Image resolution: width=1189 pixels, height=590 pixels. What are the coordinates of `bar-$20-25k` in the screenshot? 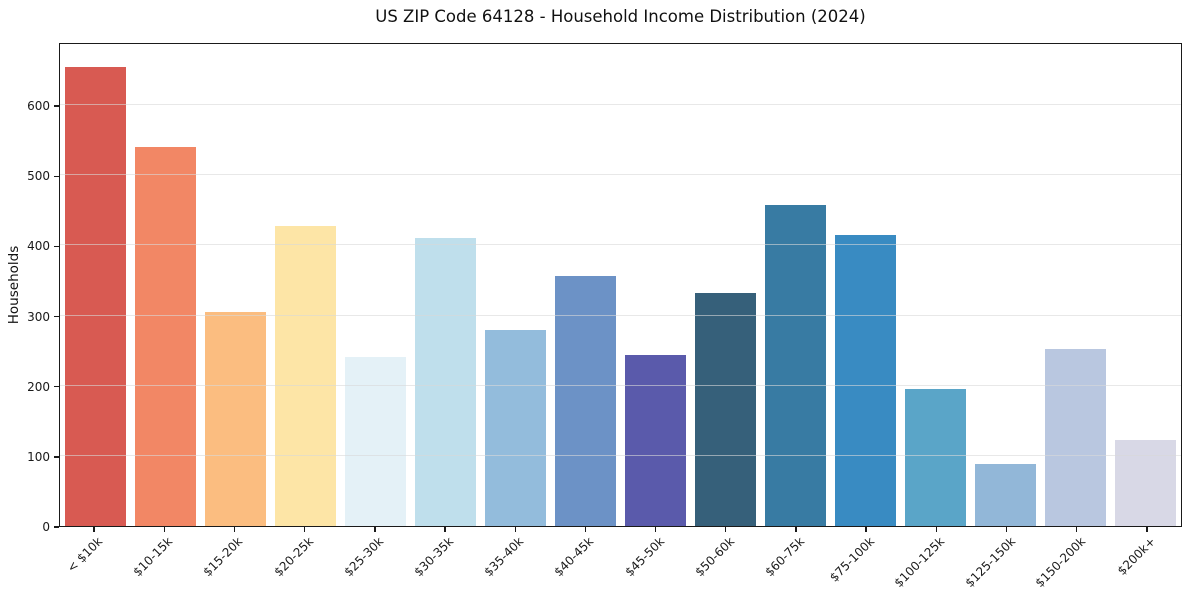 It's located at (305, 375).